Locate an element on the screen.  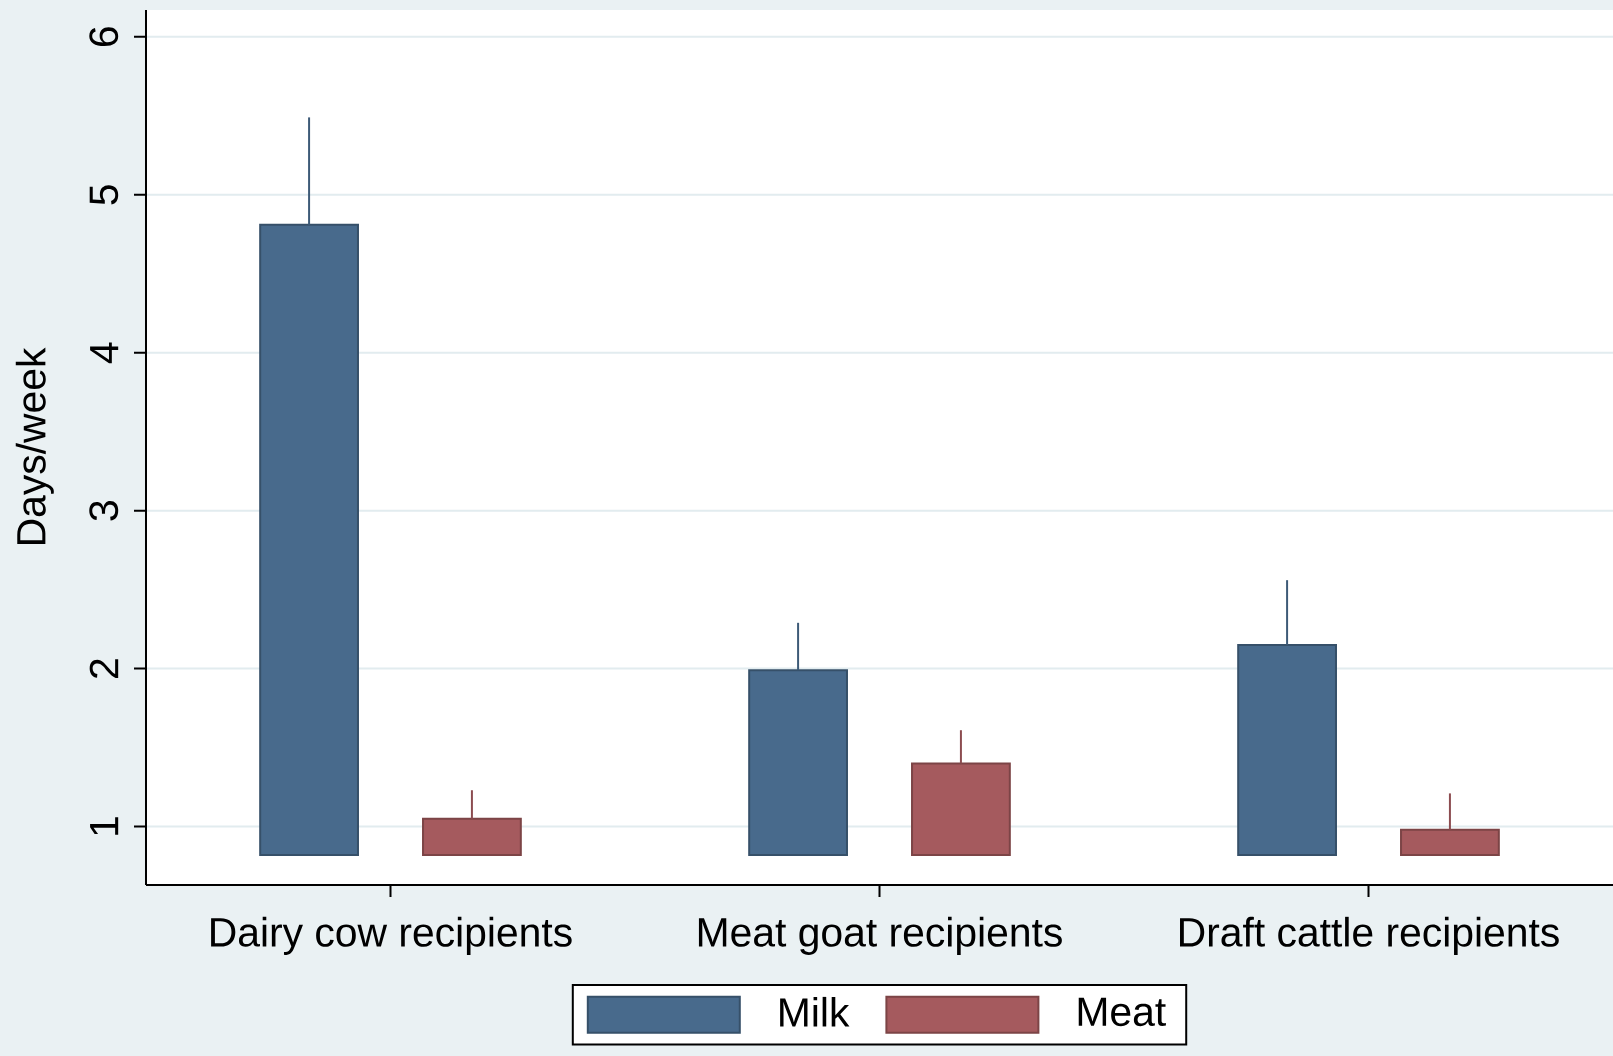
y-tick-label: 2 is located at coordinates (104, 668).